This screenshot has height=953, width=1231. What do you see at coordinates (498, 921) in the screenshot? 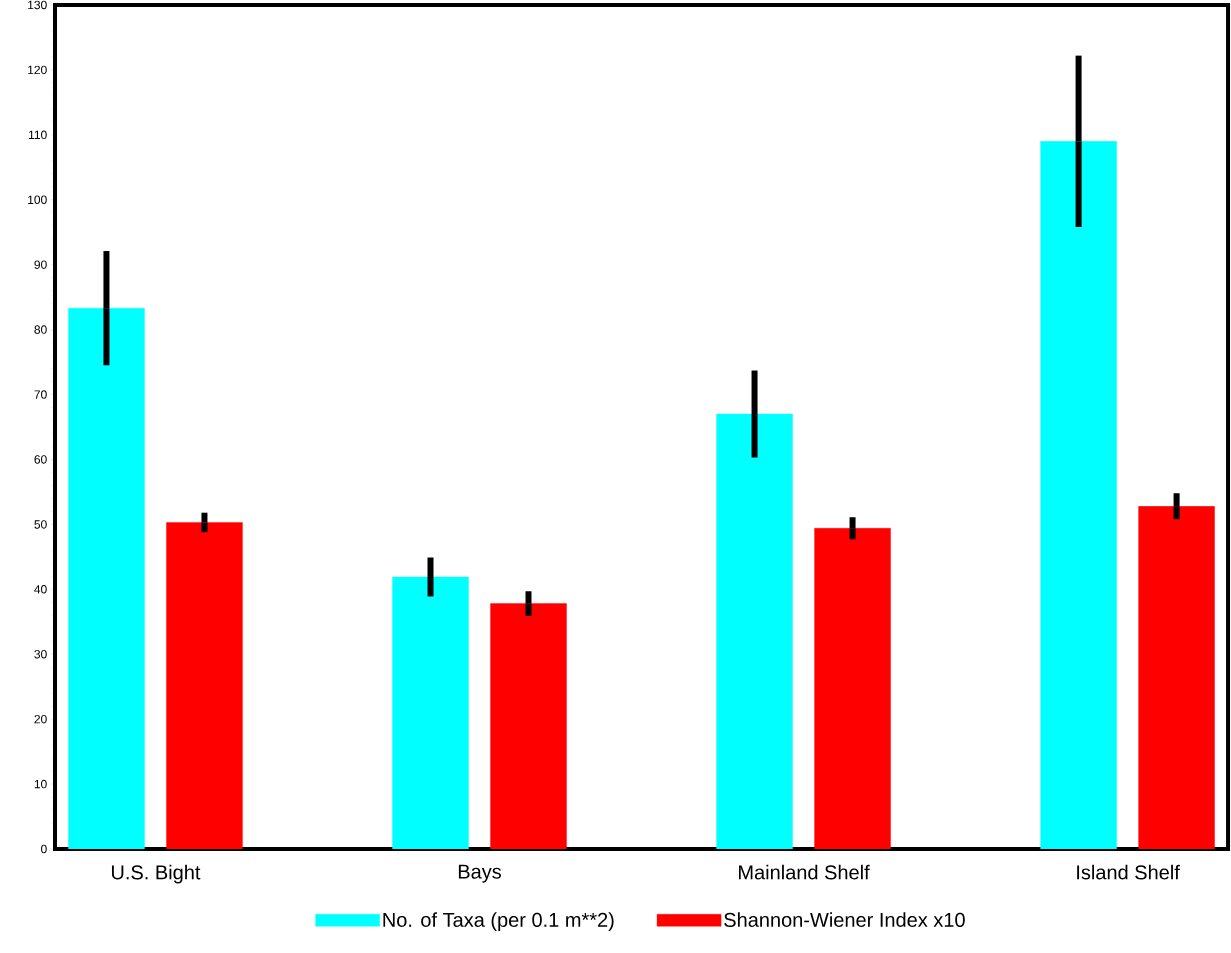
I see `legend-label: No. of Taxa (per 0.1 m**2)` at bounding box center [498, 921].